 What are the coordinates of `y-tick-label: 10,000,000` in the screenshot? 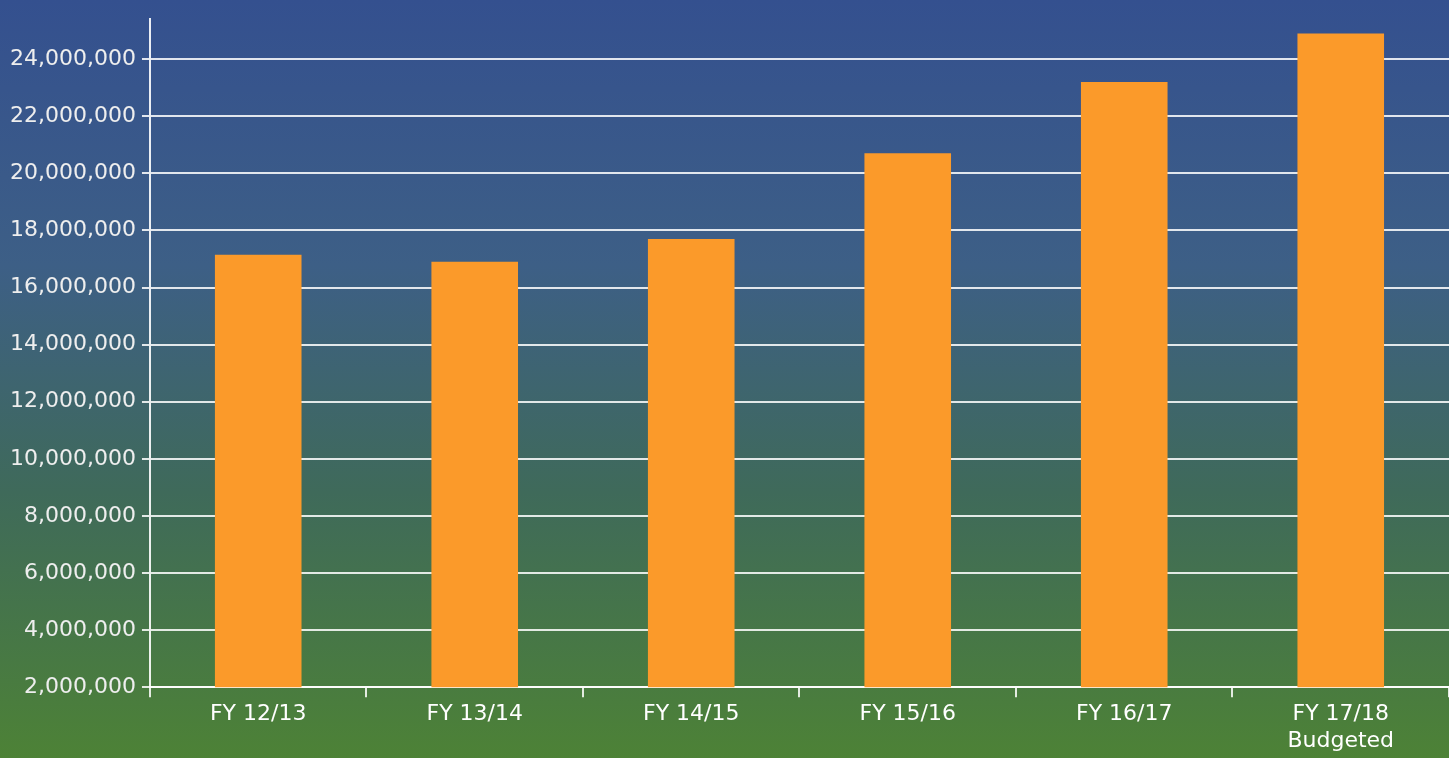 It's located at (72, 457).